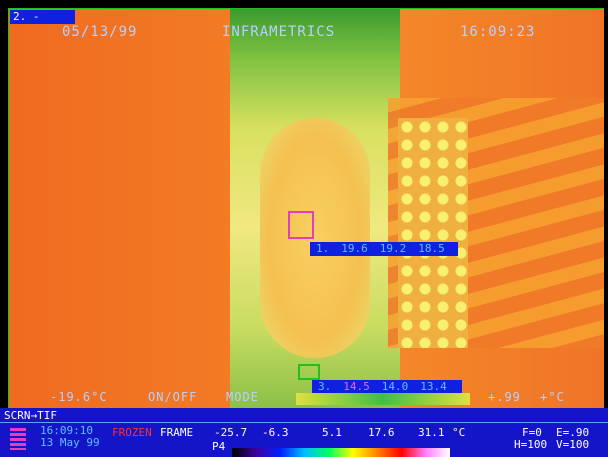  I want to click on frame: FRAME, so click(177, 432).